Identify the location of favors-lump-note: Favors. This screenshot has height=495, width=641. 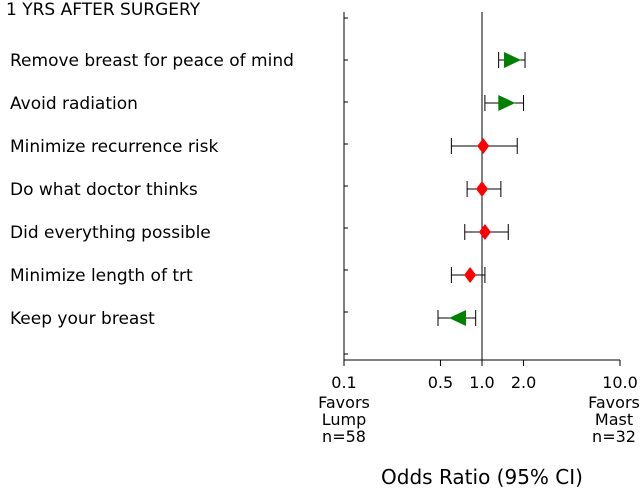
(344, 402).